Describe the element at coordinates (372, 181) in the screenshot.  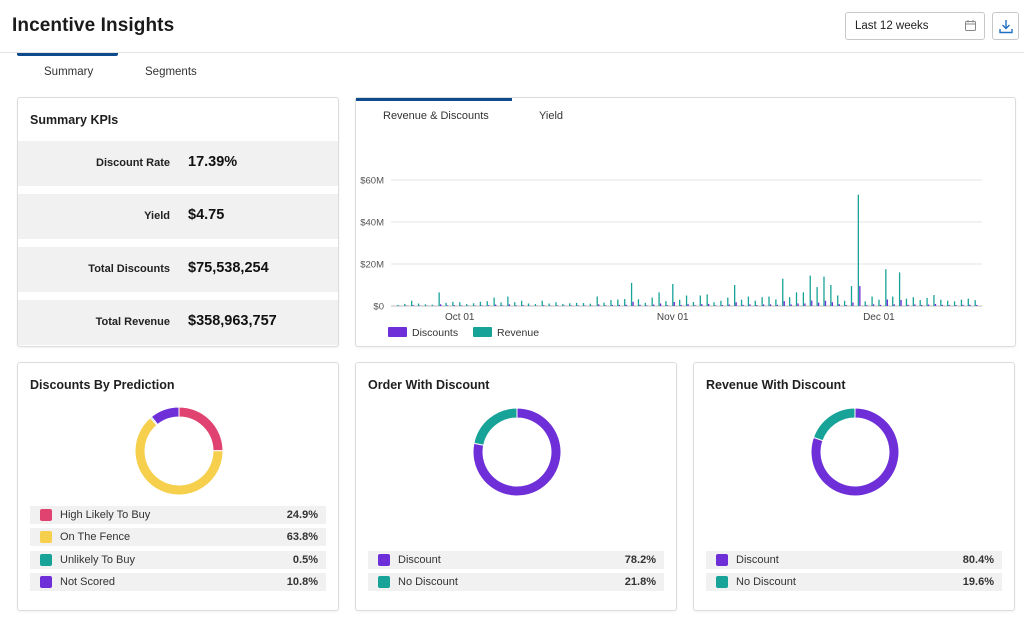
I see `y-tick-label: $60M` at that location.